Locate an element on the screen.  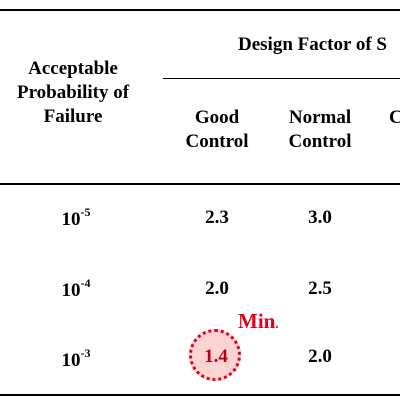
min-annotation-label: Min. is located at coordinates (258, 321).